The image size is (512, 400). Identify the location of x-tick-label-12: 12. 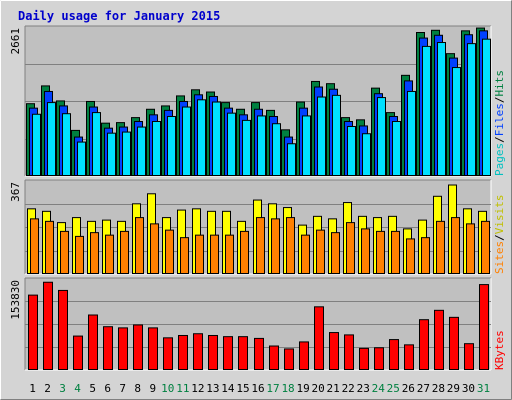
(197, 388).